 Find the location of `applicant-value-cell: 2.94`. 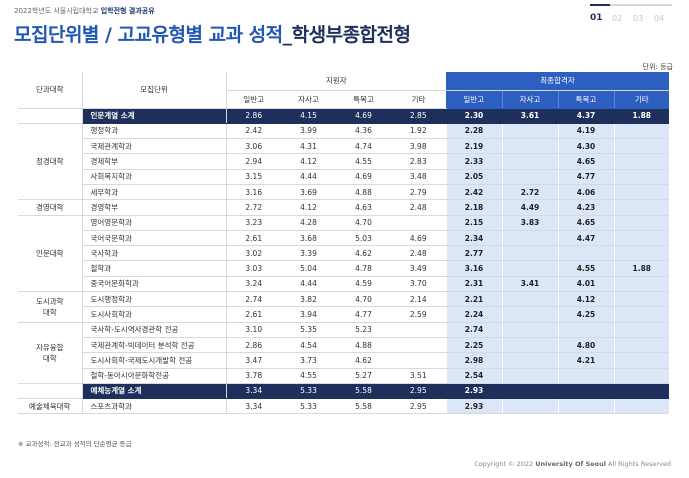

applicant-value-cell: 2.94 is located at coordinates (253, 161).